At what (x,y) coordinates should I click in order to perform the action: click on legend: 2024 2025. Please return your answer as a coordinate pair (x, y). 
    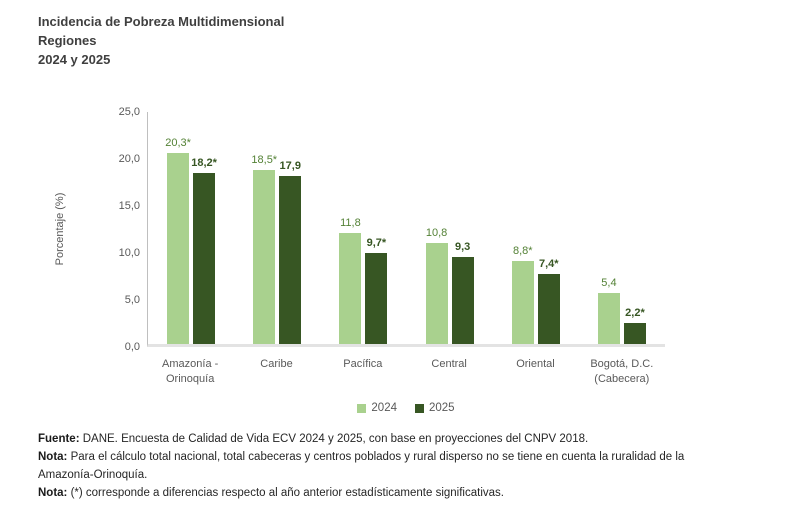
    Looking at the image, I should click on (406, 408).